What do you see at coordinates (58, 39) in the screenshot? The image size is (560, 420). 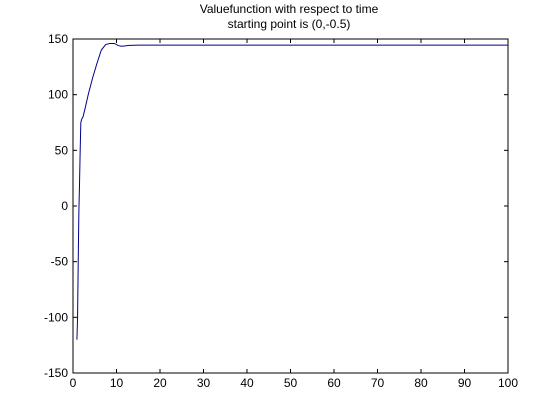 I see `y-tick-label: 150` at bounding box center [58, 39].